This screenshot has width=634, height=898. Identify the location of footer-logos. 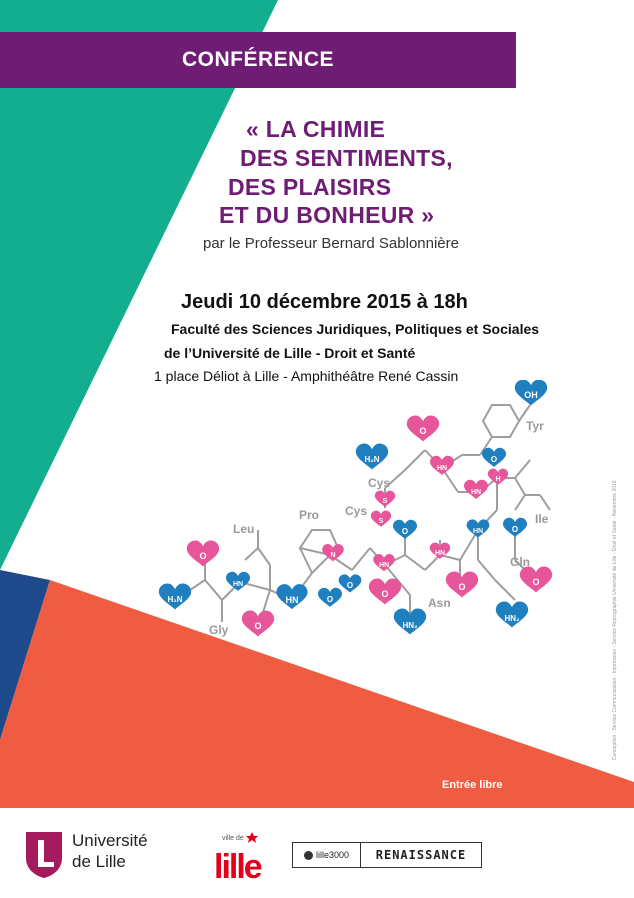
(317, 853).